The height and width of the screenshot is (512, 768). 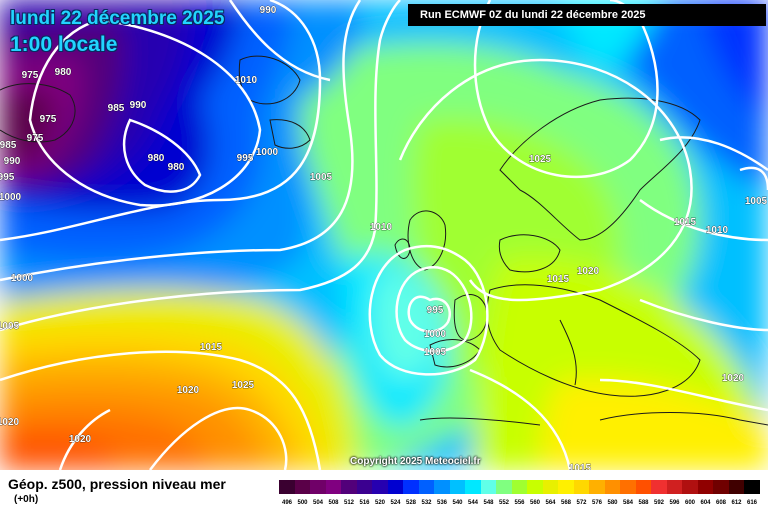 I want to click on copyright-text: Copyright 2025 Meteociel.fr, so click(x=415, y=461).